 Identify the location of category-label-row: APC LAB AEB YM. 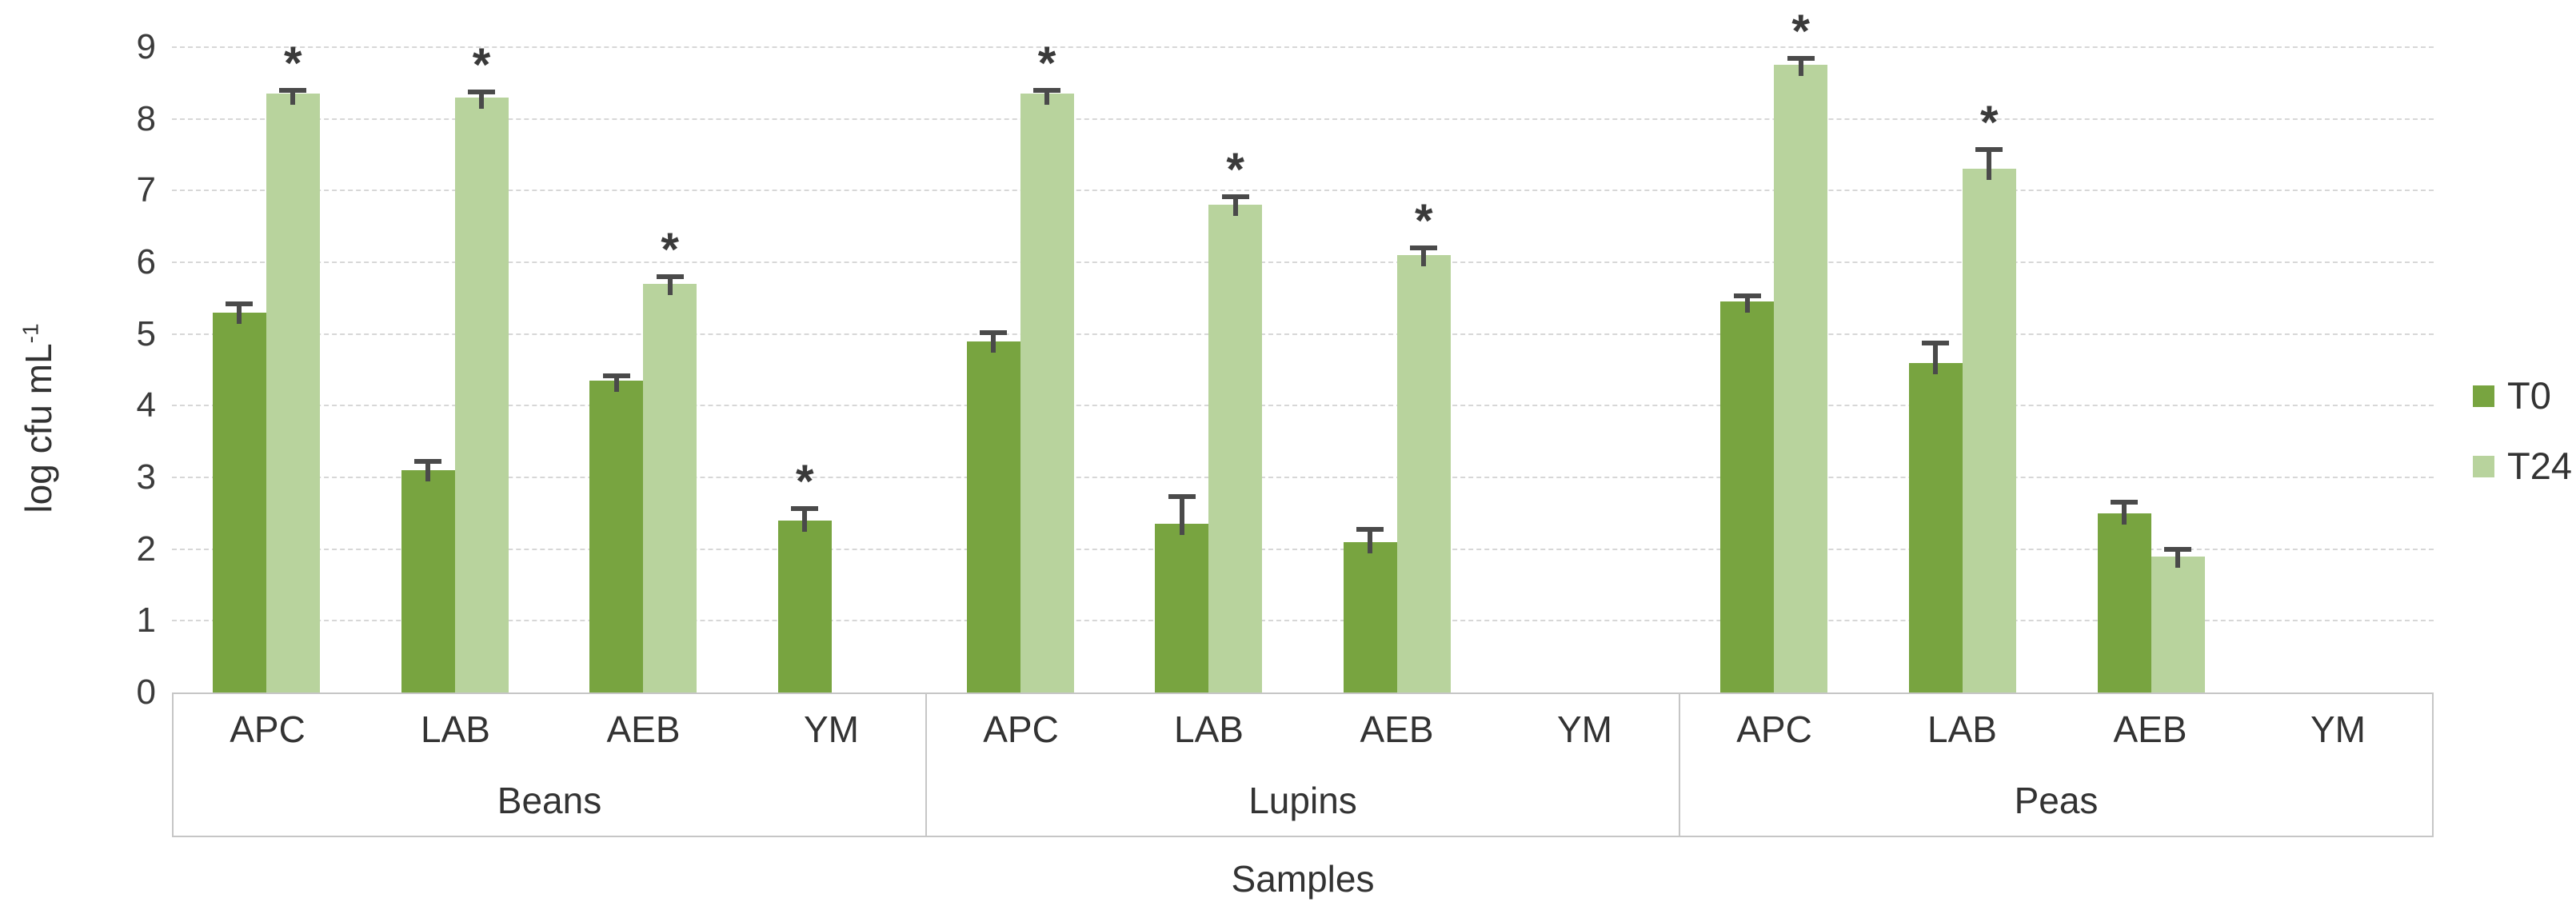
(1303, 729).